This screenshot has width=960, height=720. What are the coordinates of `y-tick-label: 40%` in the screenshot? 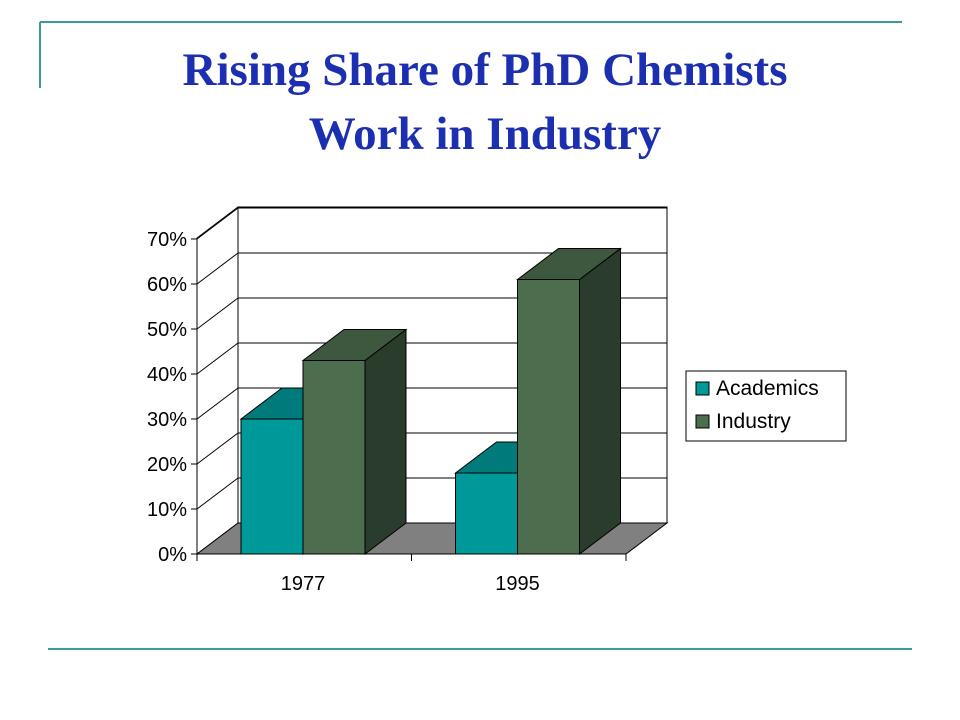 It's located at (167, 375).